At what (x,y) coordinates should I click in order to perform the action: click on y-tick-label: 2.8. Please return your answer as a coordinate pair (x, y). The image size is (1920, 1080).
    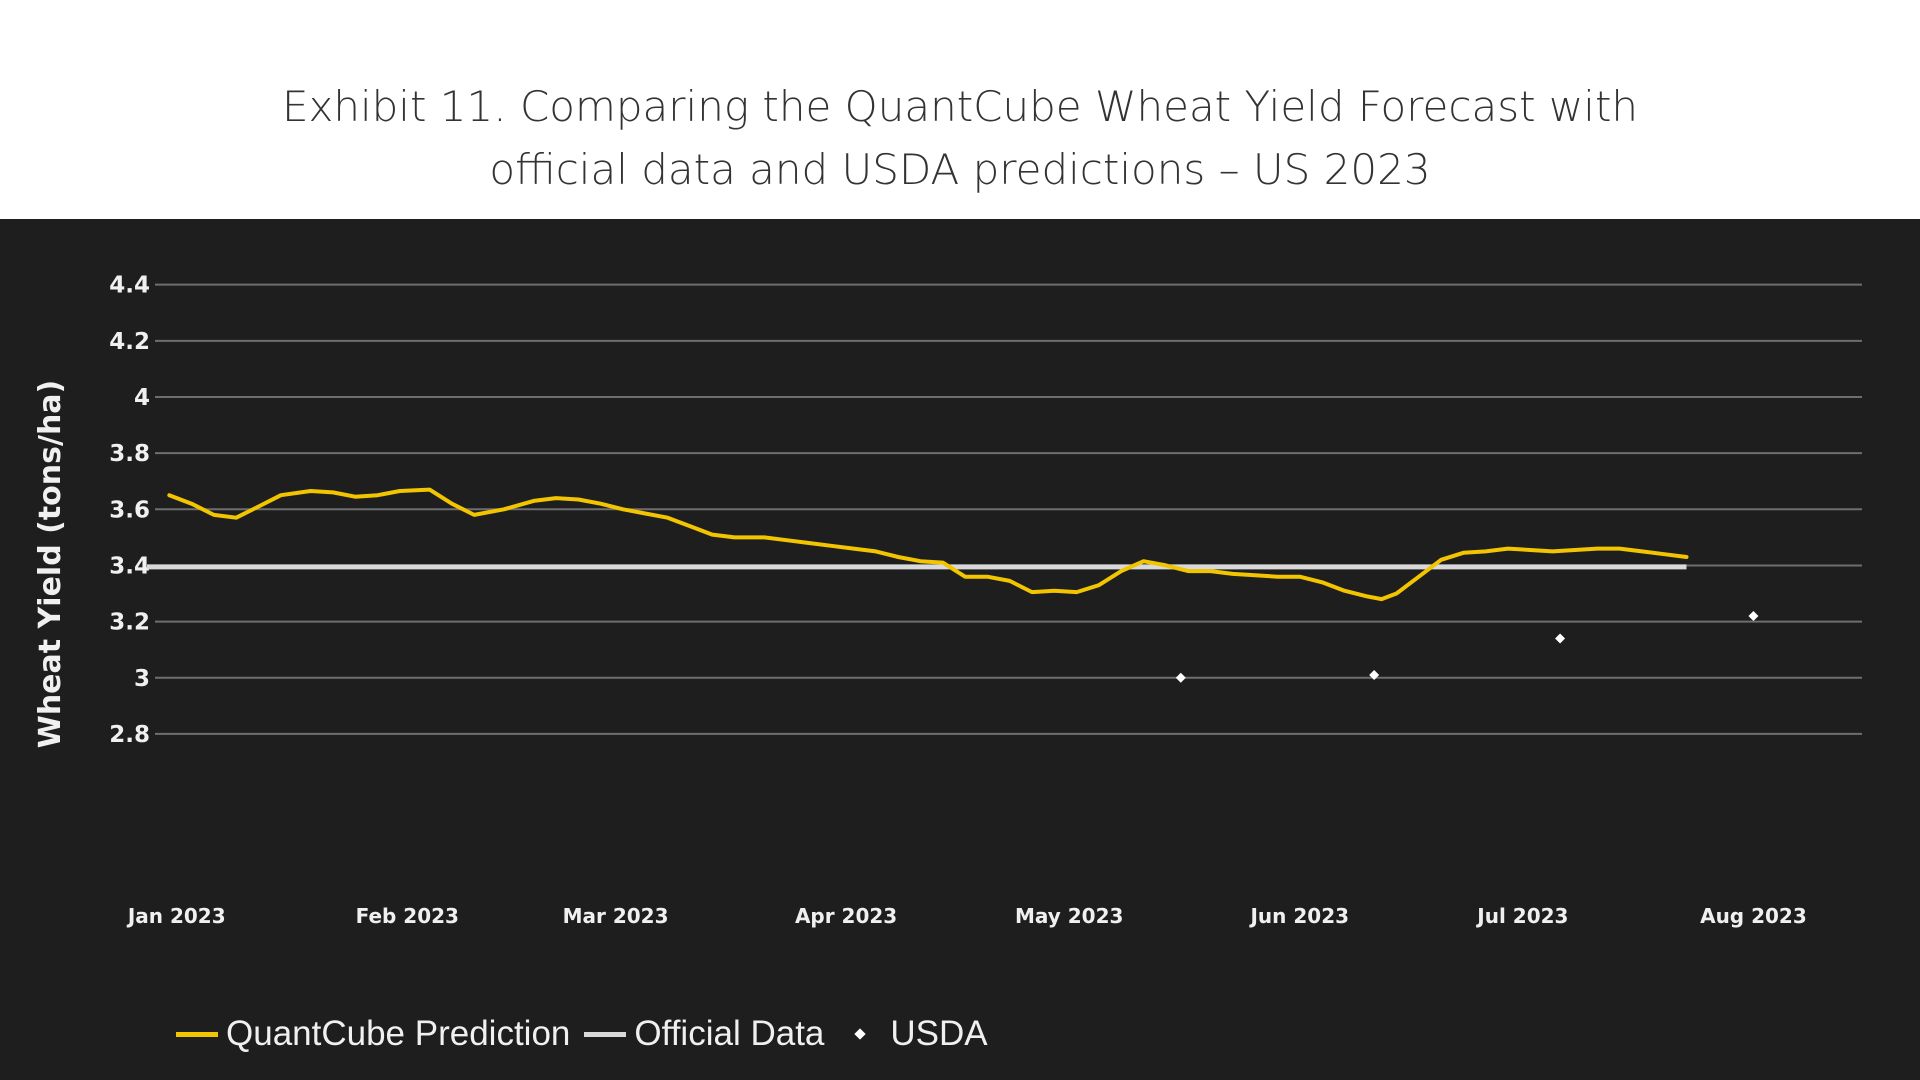
    Looking at the image, I should click on (129, 735).